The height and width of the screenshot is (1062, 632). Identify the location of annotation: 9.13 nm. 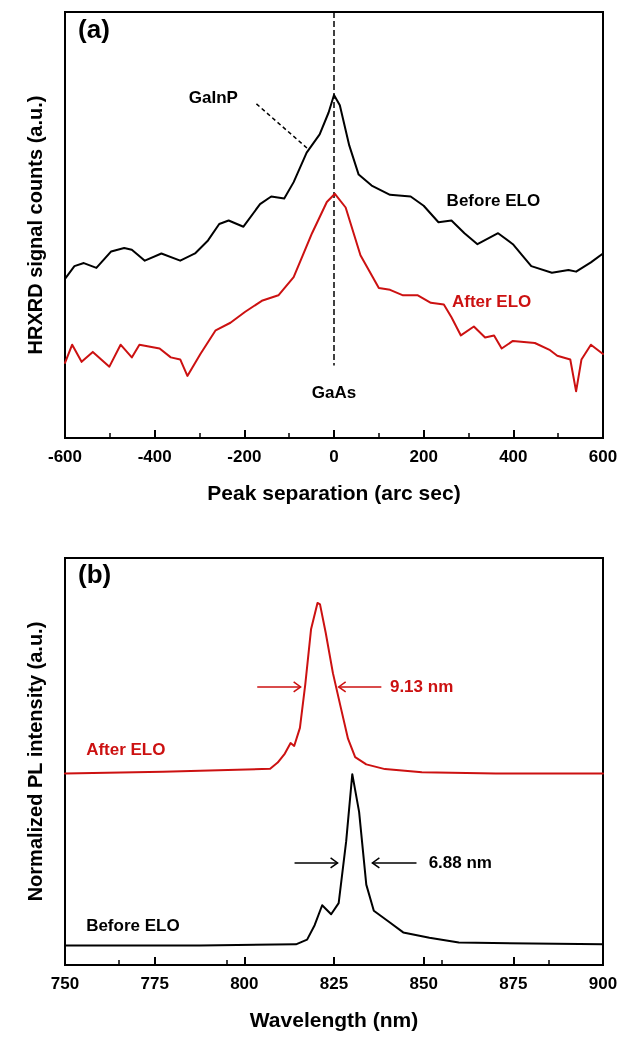
(421, 687).